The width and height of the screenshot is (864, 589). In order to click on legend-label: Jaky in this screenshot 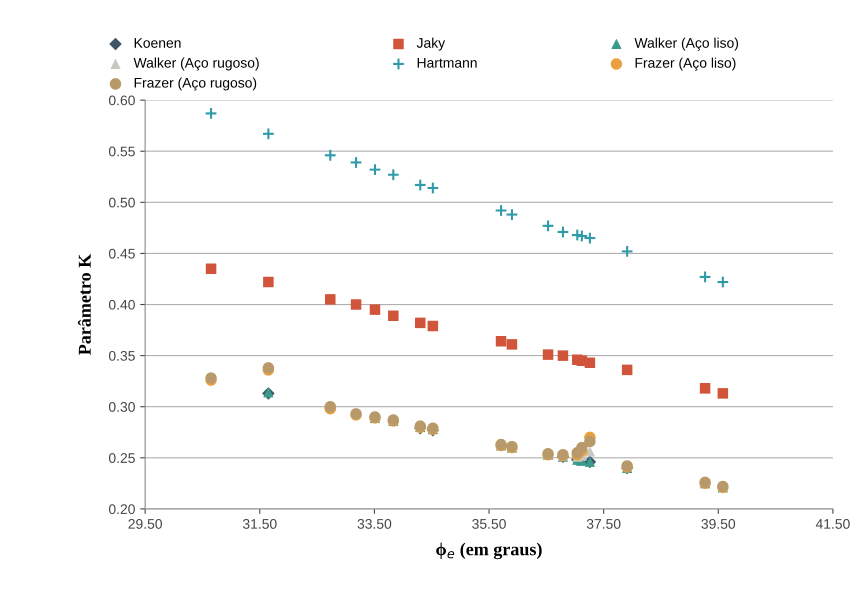, I will do `click(431, 44)`.